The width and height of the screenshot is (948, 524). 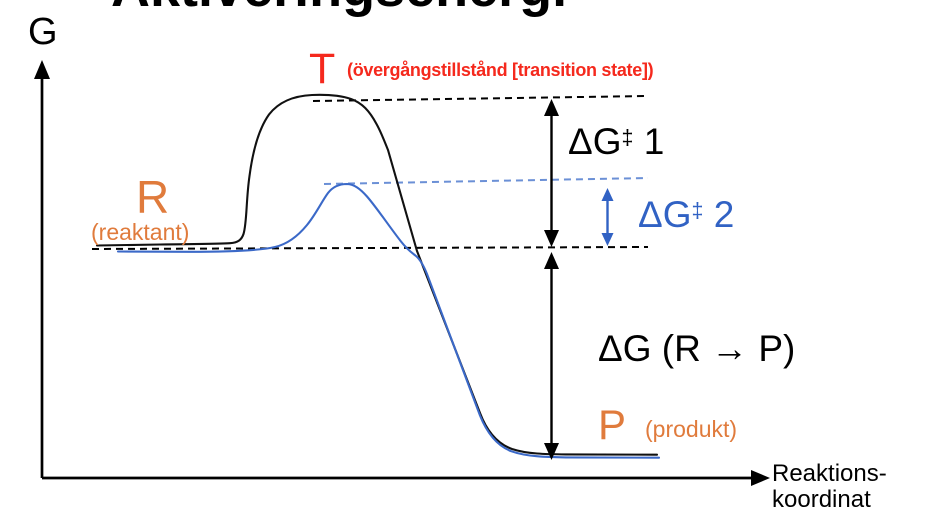 What do you see at coordinates (697, 348) in the screenshot?
I see `delta-g-reaction-label: ΔG (R → P)` at bounding box center [697, 348].